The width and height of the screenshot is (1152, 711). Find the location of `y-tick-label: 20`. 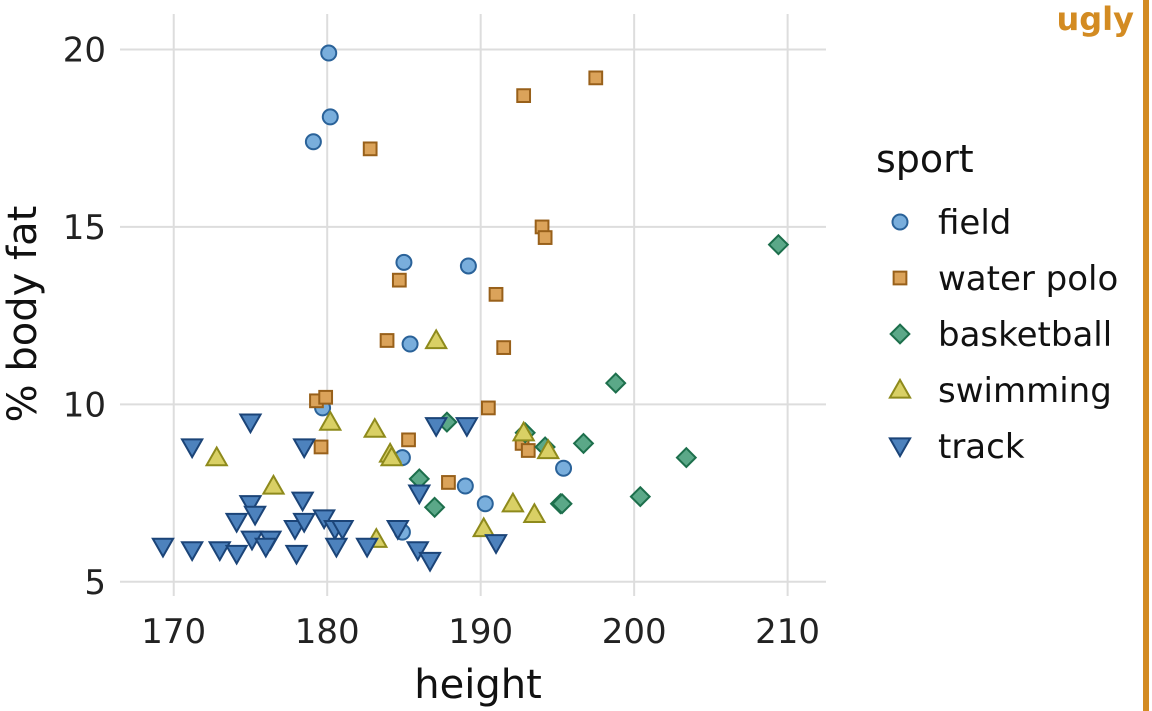

y-tick-label: 20 is located at coordinates (84, 50).